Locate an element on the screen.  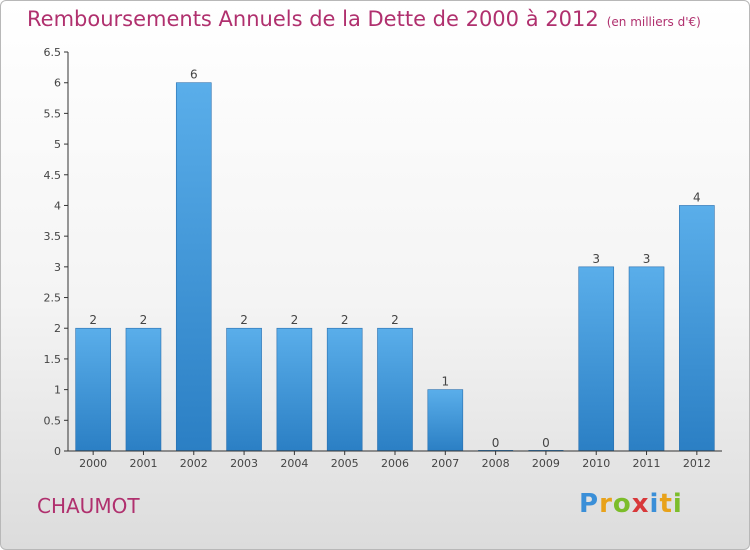
data-label-2007: 1 is located at coordinates (445, 382).